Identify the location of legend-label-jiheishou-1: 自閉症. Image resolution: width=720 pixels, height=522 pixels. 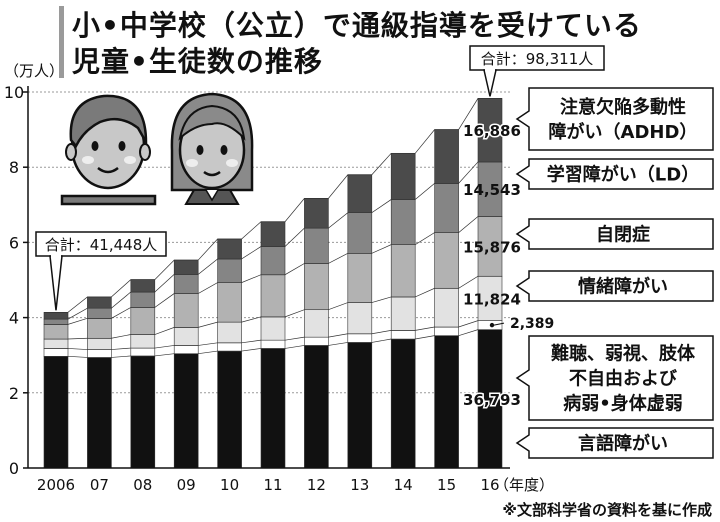
(623, 234).